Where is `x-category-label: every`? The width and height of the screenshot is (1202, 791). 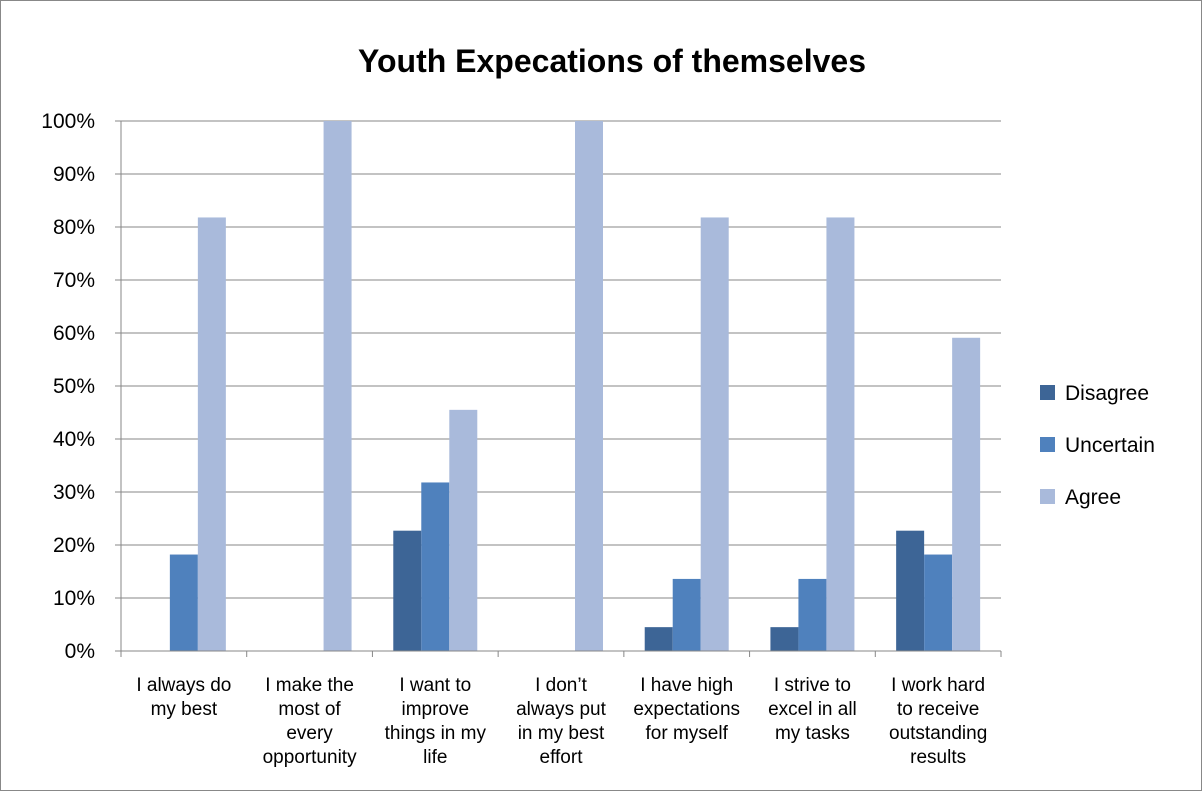 x-category-label: every is located at coordinates (309, 733).